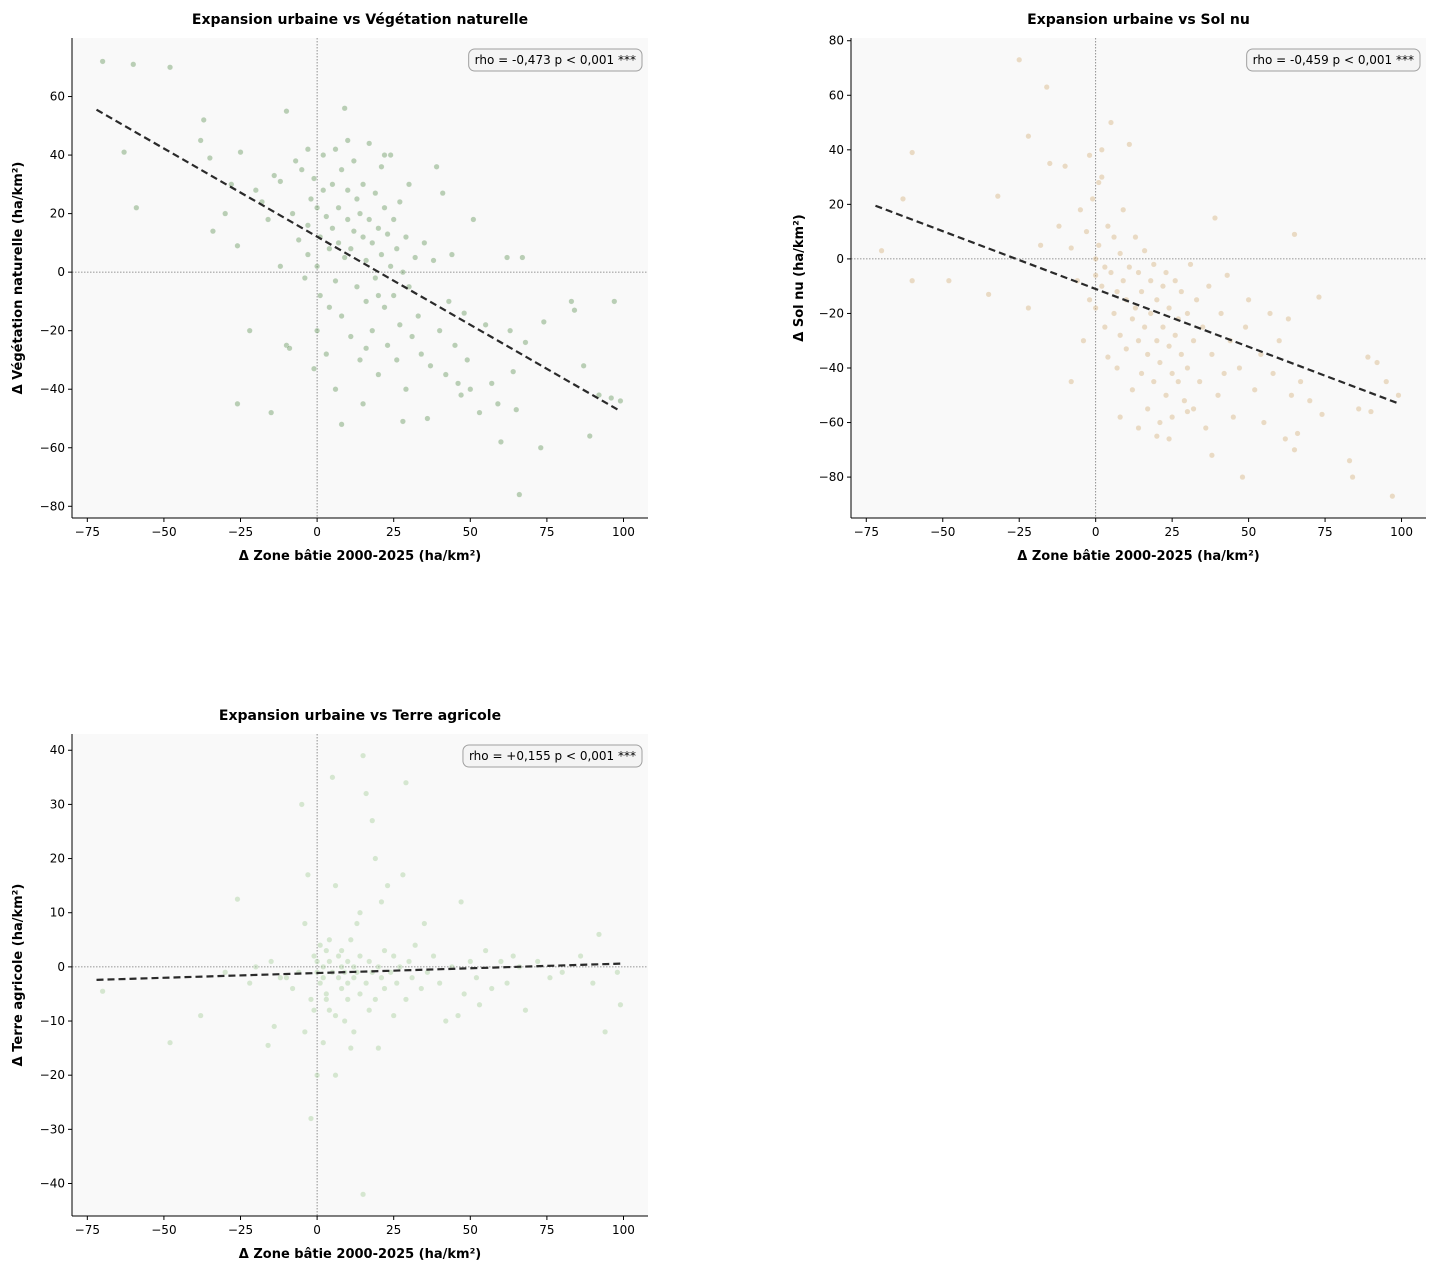  Describe the element at coordinates (831, 368) in the screenshot. I see `y-tick-label: −40` at that location.